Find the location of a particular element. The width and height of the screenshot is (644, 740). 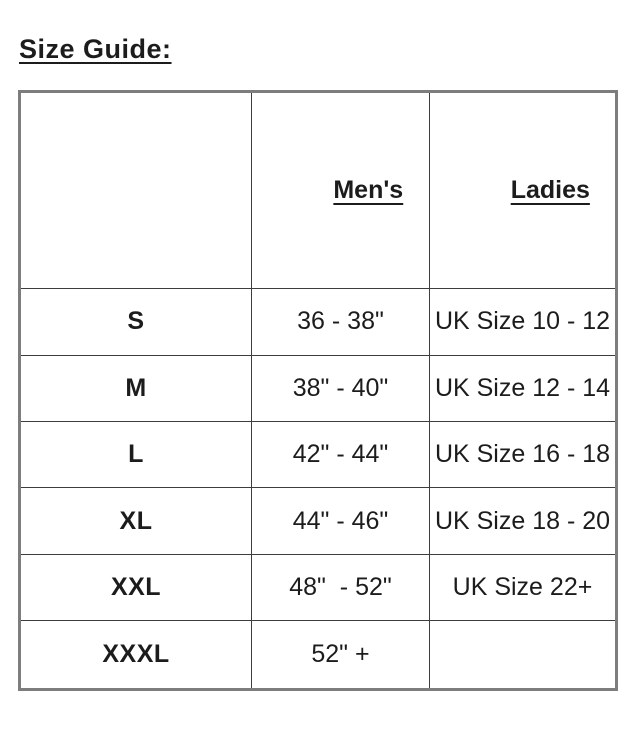

header-cell-ladies: Ladies is located at coordinates (523, 190).